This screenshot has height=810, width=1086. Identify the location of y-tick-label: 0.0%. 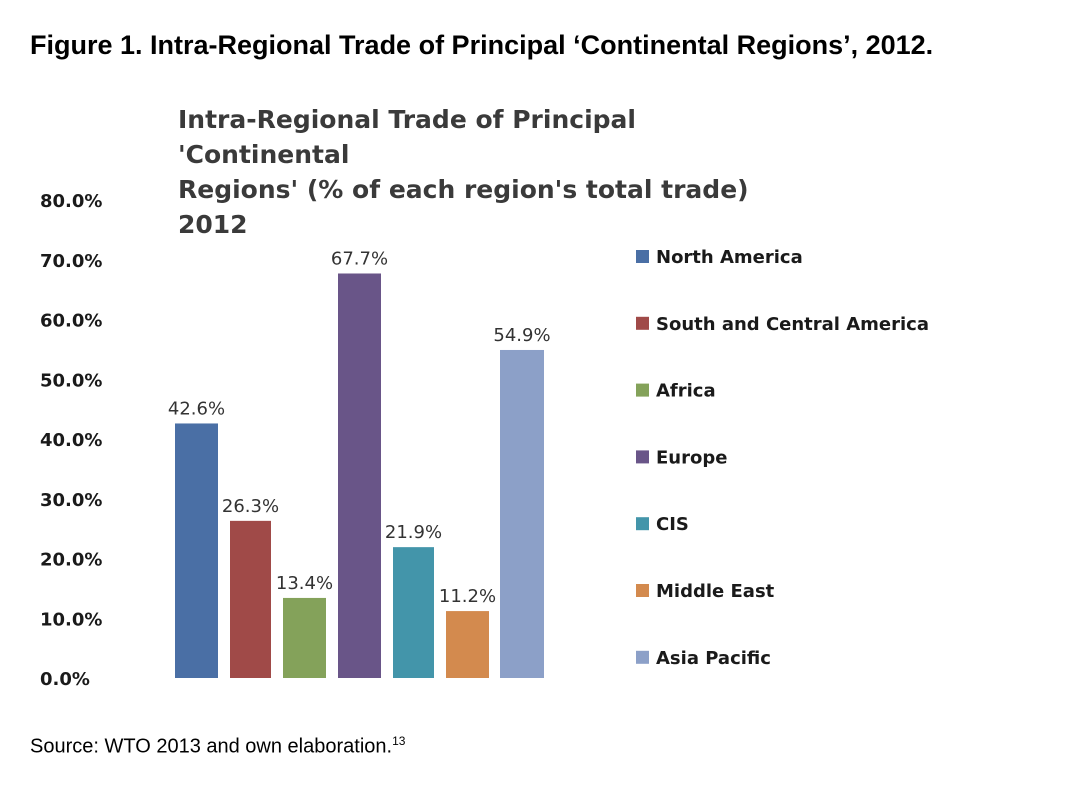
(65, 679).